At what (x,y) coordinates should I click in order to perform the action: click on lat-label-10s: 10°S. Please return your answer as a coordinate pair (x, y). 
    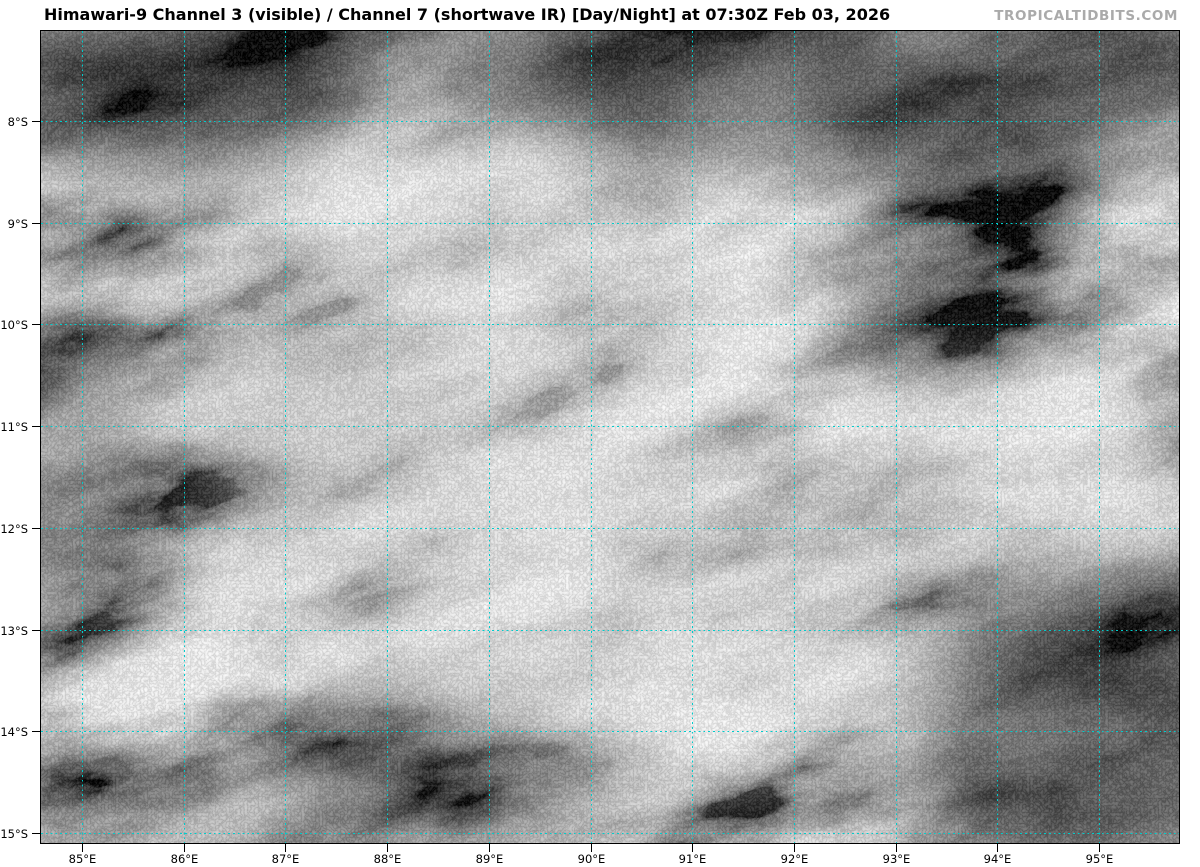
    Looking at the image, I should click on (14, 324).